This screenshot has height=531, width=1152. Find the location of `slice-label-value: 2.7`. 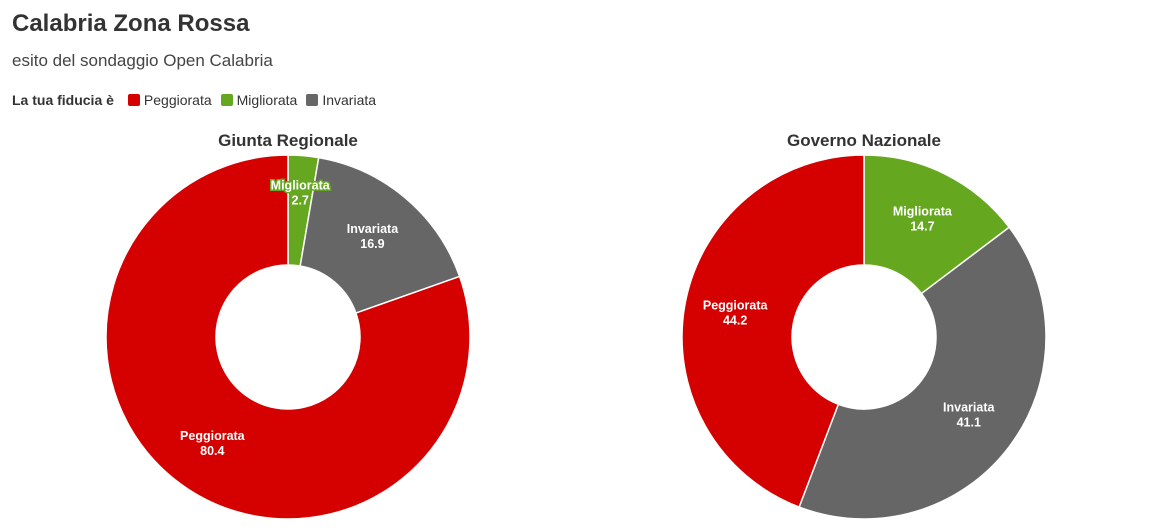

slice-label-value: 2.7 is located at coordinates (300, 201).